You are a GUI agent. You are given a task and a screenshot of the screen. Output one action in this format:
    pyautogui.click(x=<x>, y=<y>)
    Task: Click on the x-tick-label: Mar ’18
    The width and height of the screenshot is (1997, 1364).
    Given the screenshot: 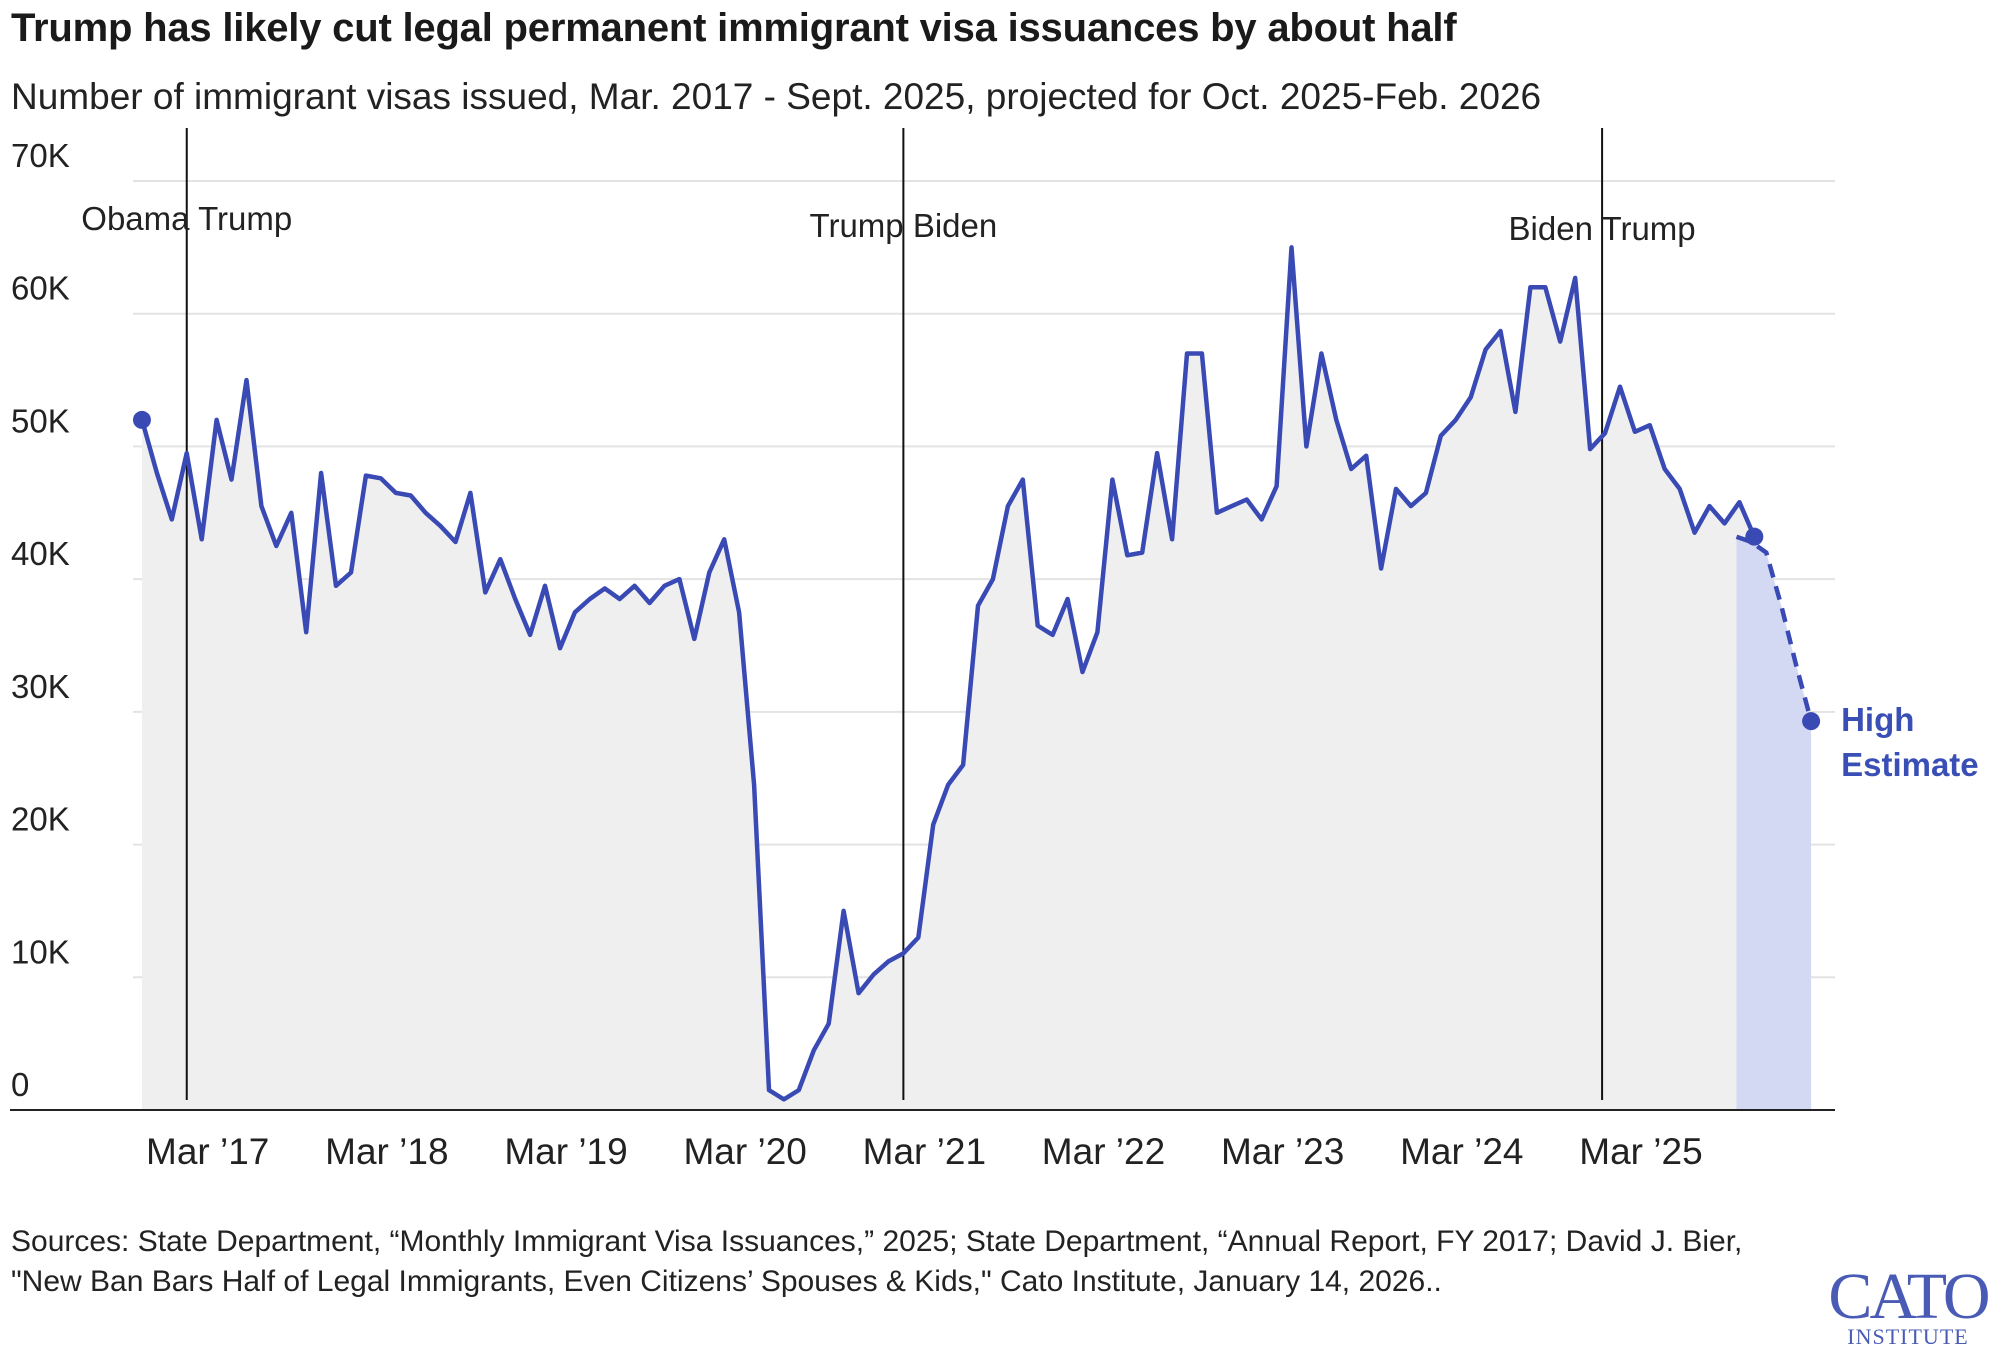 What is the action you would take?
    pyautogui.click(x=386, y=1151)
    